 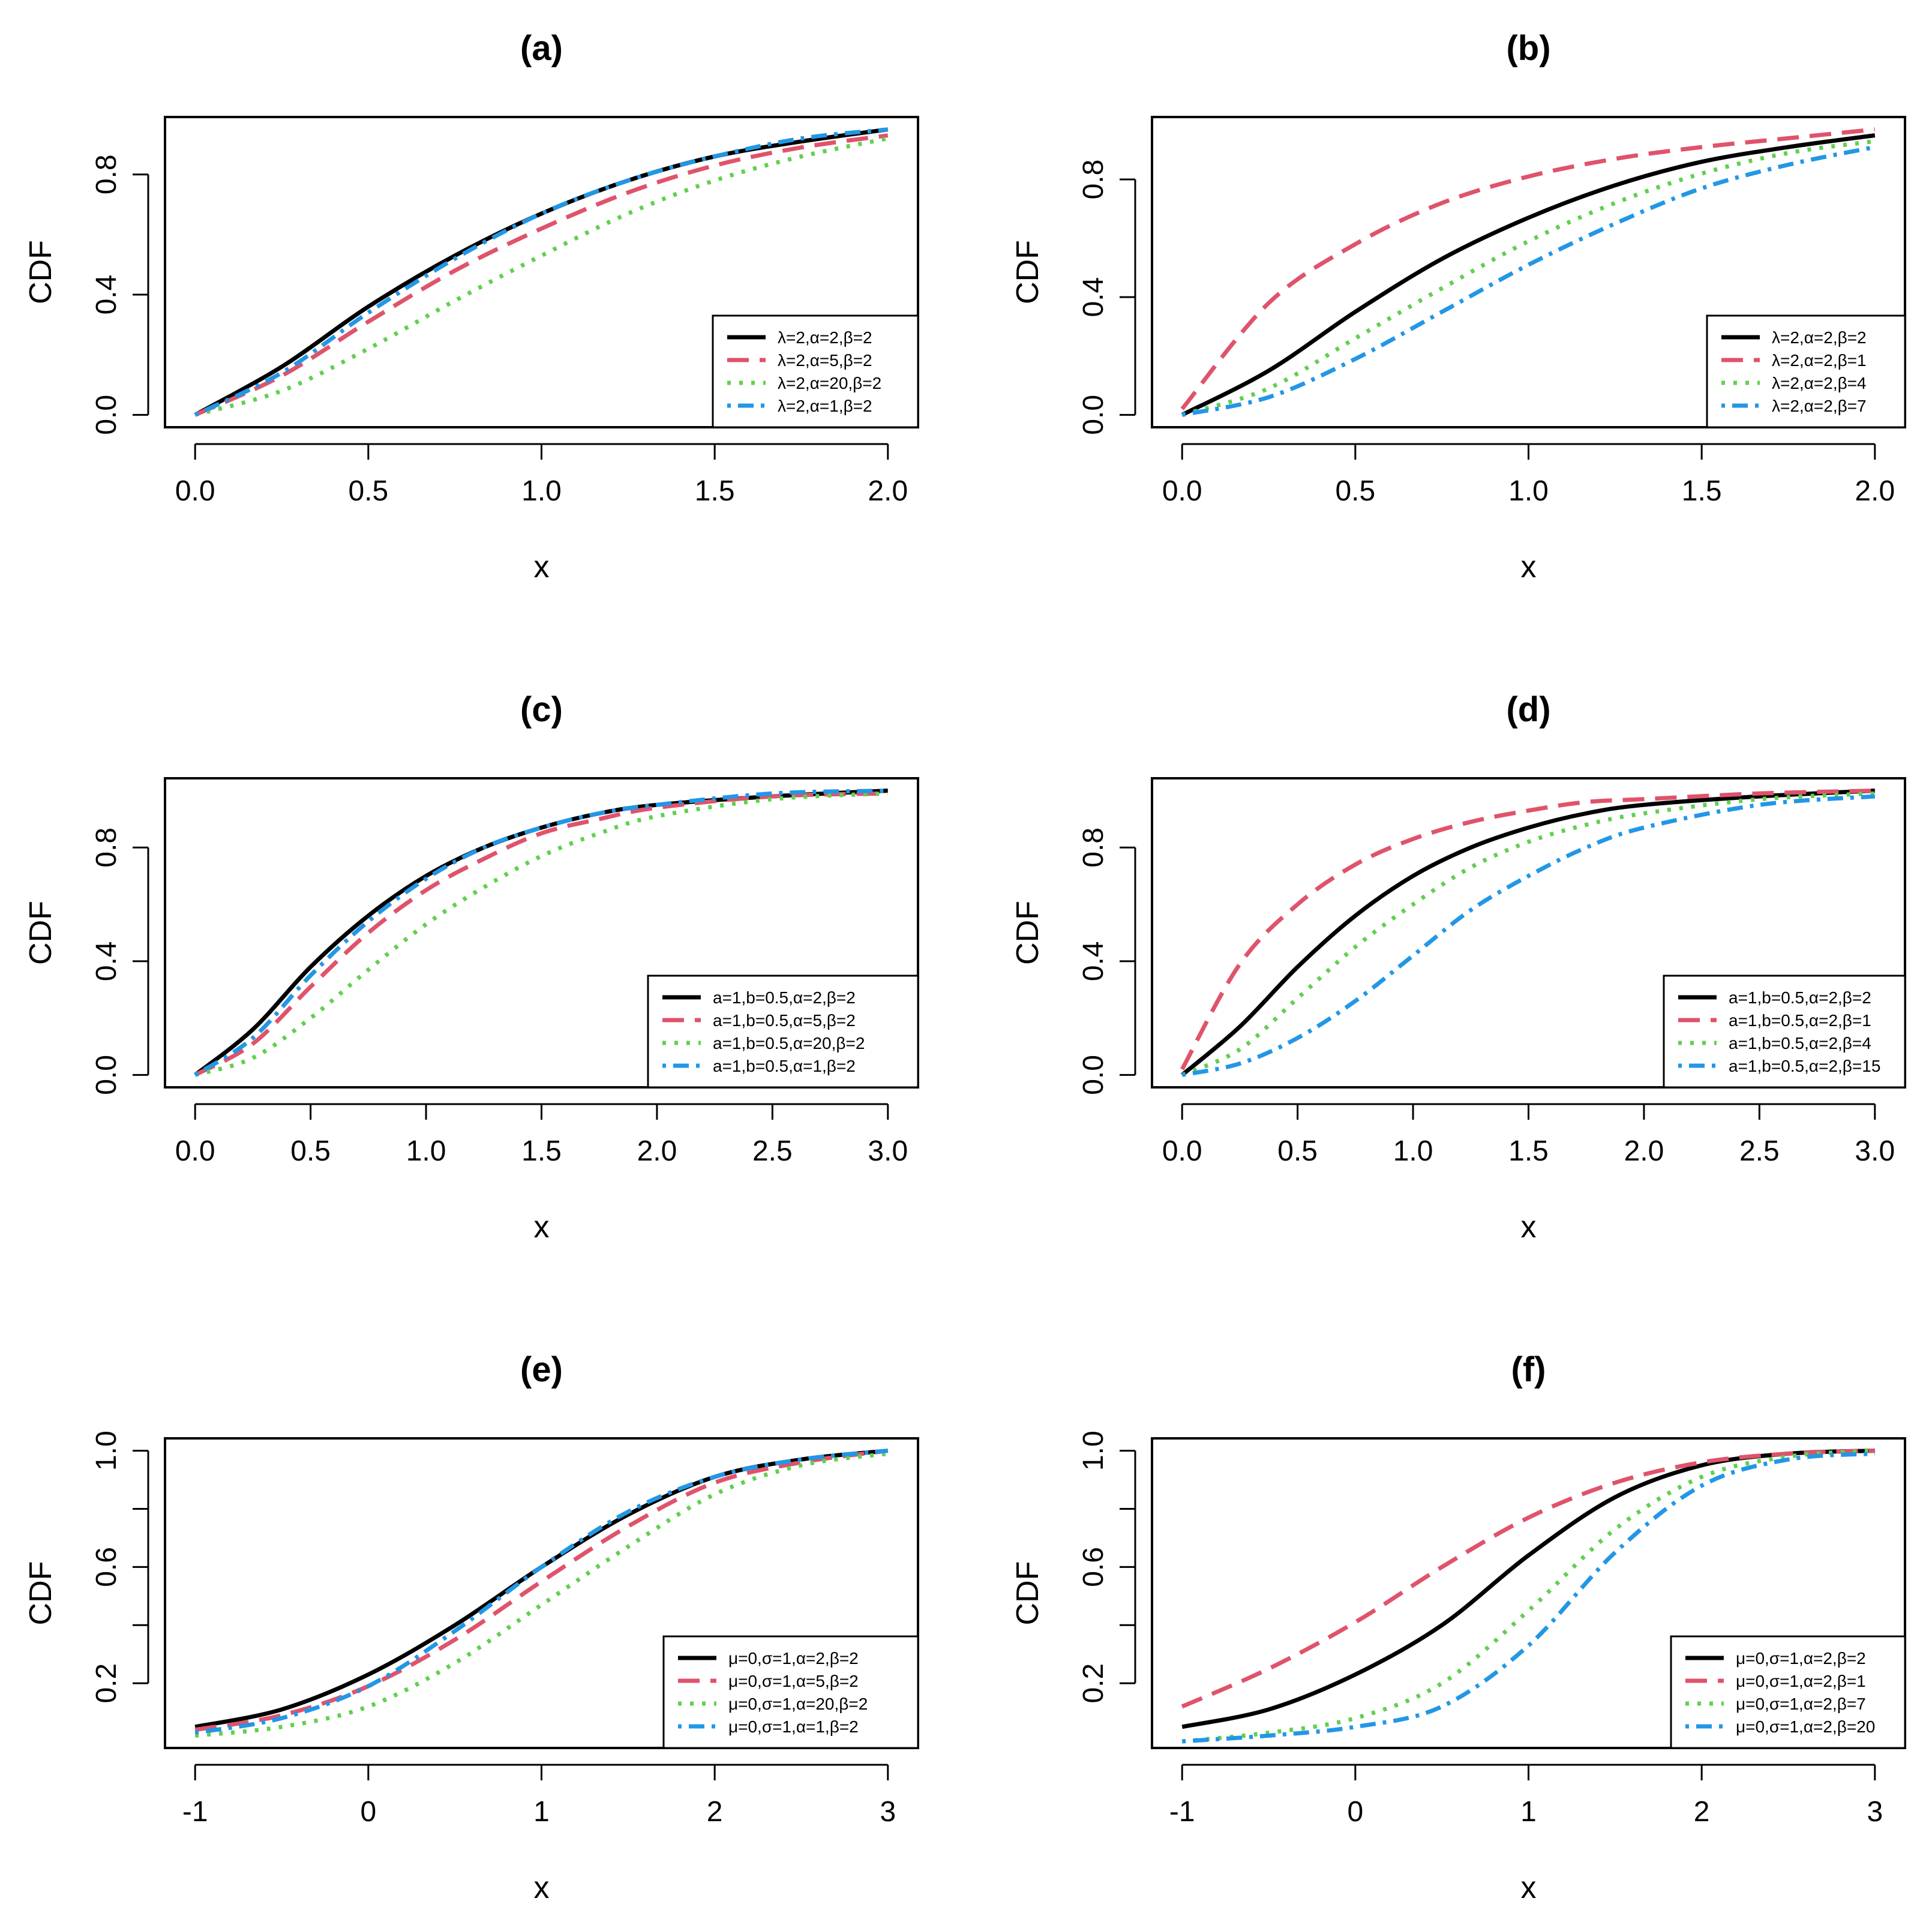 What do you see at coordinates (1819, 383) in the screenshot?
I see `legend-label: λ=2,α=2,β=4` at bounding box center [1819, 383].